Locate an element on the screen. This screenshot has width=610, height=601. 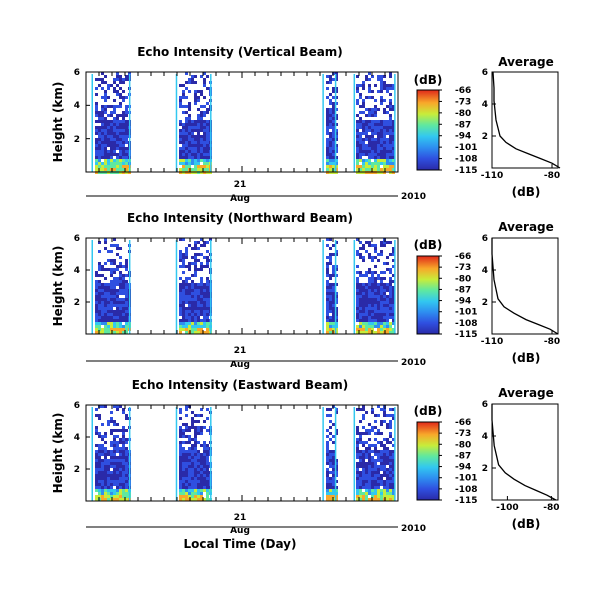
colorbar-label: (dB) is located at coordinates (428, 80).